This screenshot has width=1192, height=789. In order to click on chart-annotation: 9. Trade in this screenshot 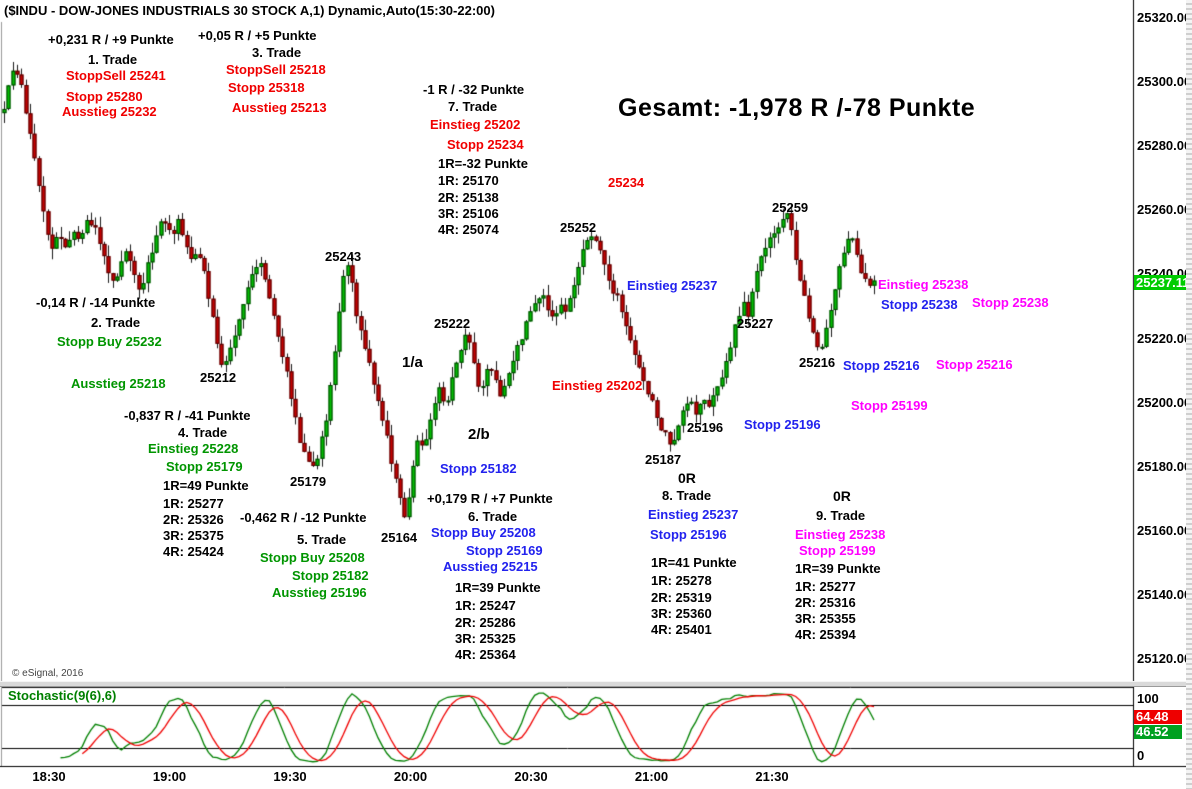, I will do `click(841, 515)`.